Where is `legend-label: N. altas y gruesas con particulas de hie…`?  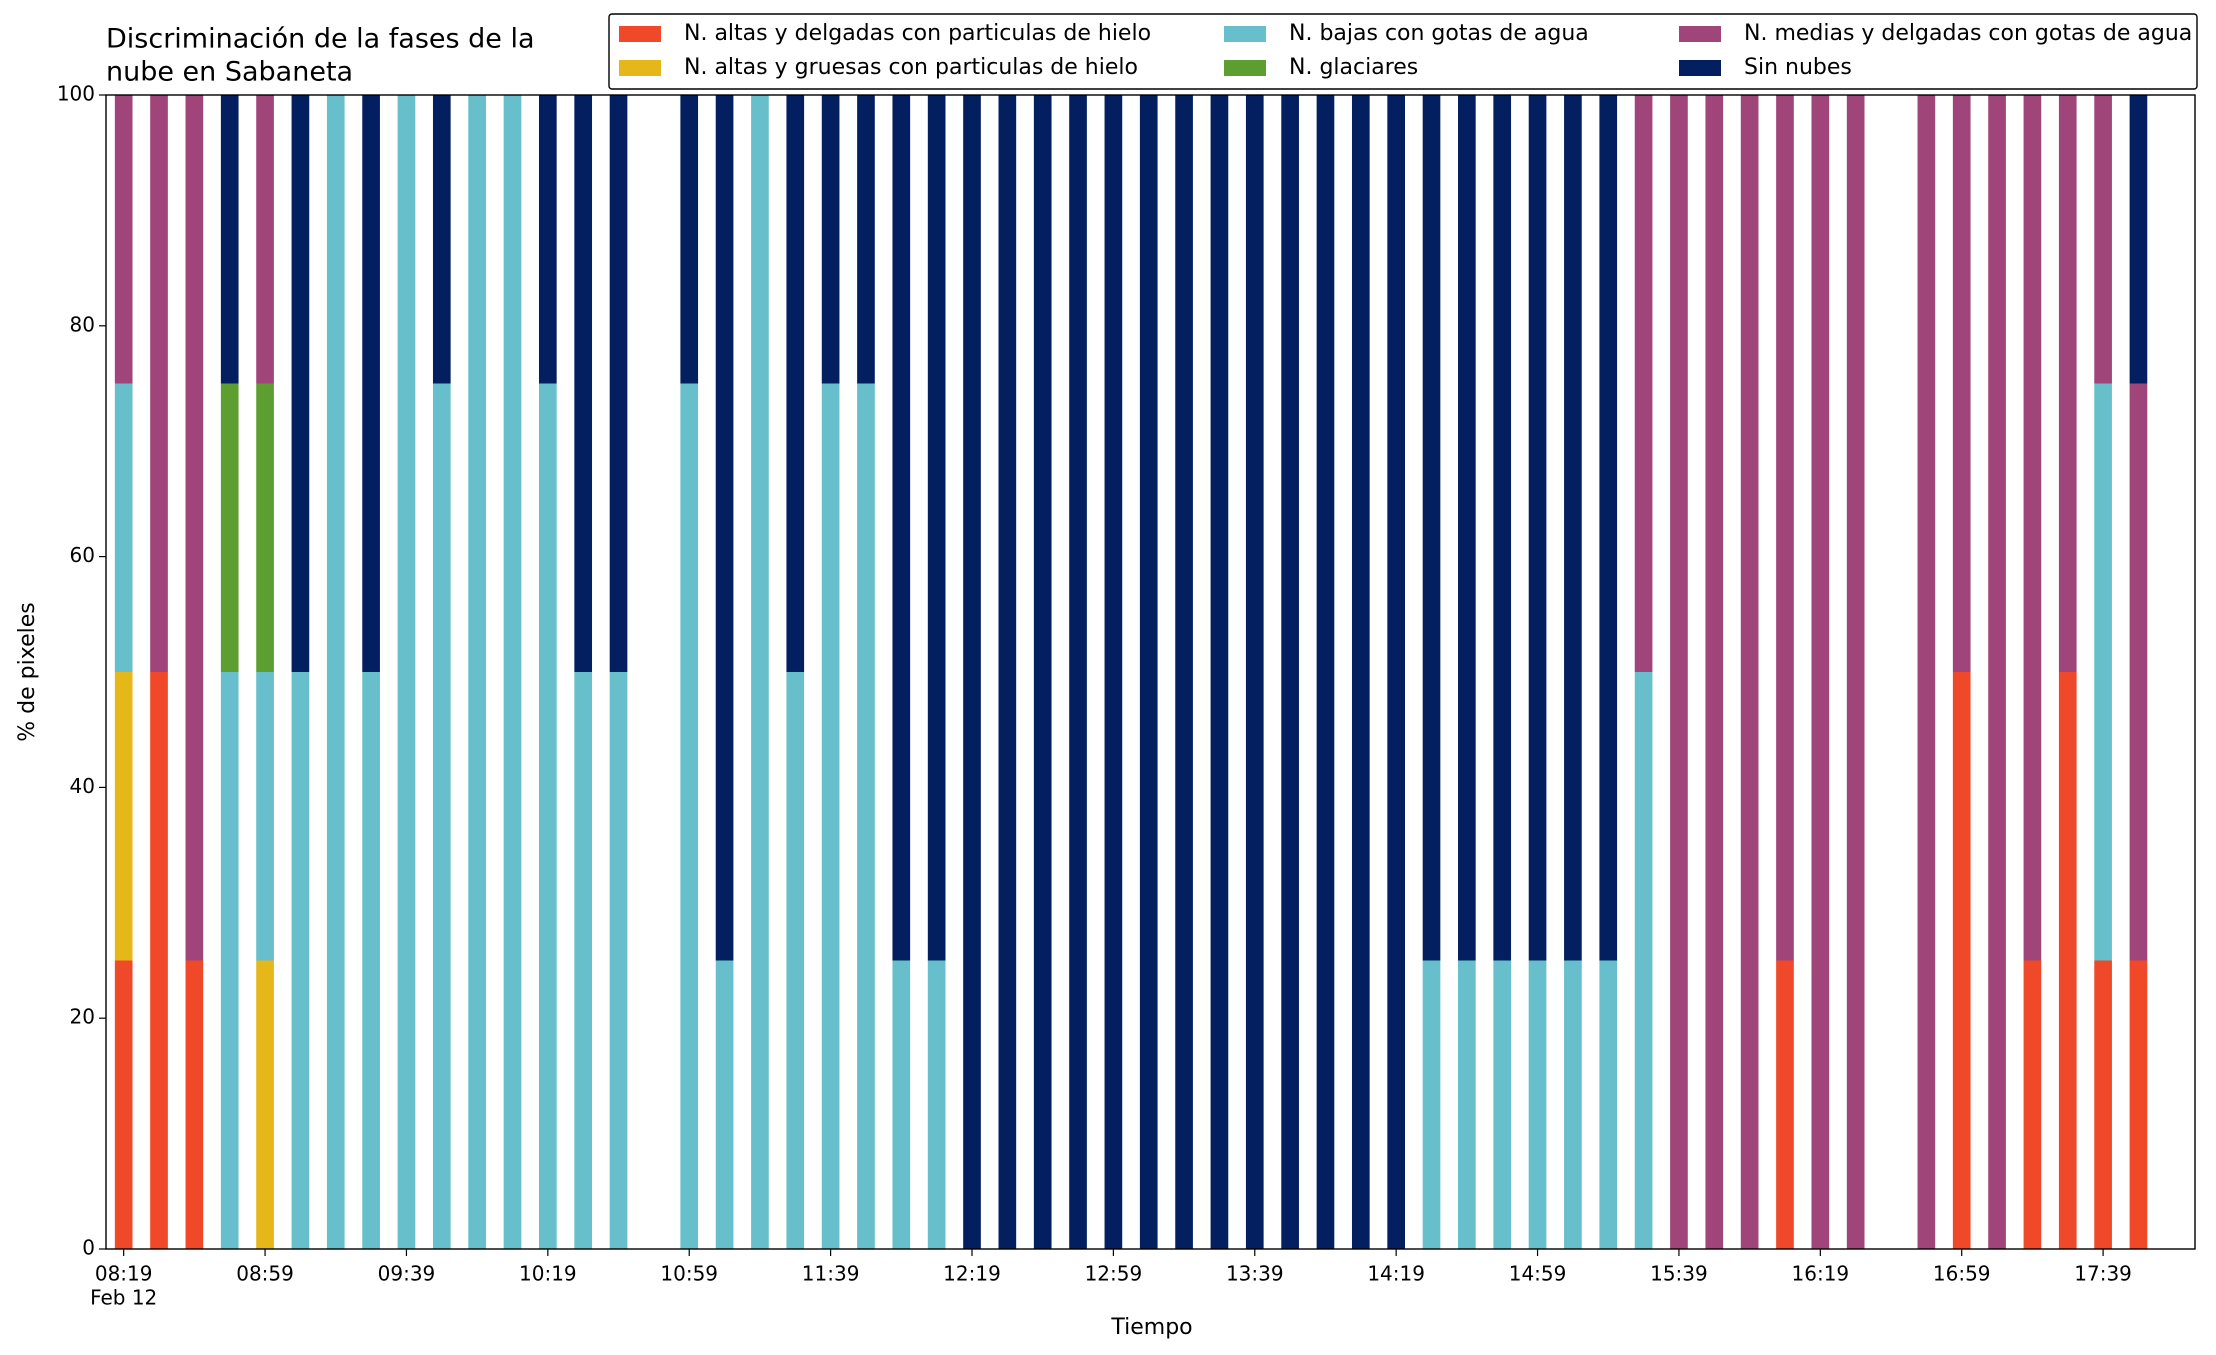 legend-label: N. altas y gruesas con particulas de hie… is located at coordinates (911, 67).